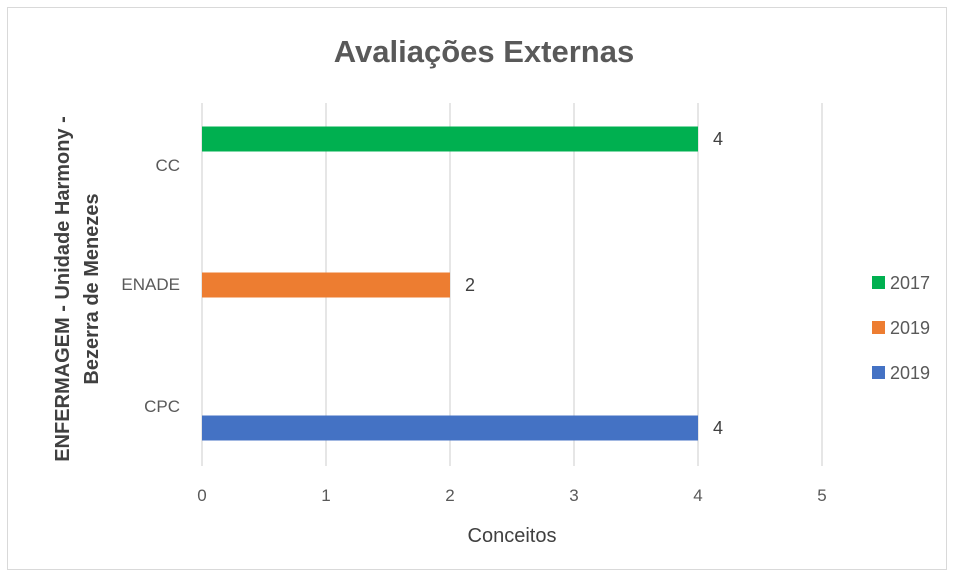 This screenshot has height=578, width=955. Describe the element at coordinates (511, 495) in the screenshot. I see `x-tick-labels: 0 1 2 3 4 5` at that location.